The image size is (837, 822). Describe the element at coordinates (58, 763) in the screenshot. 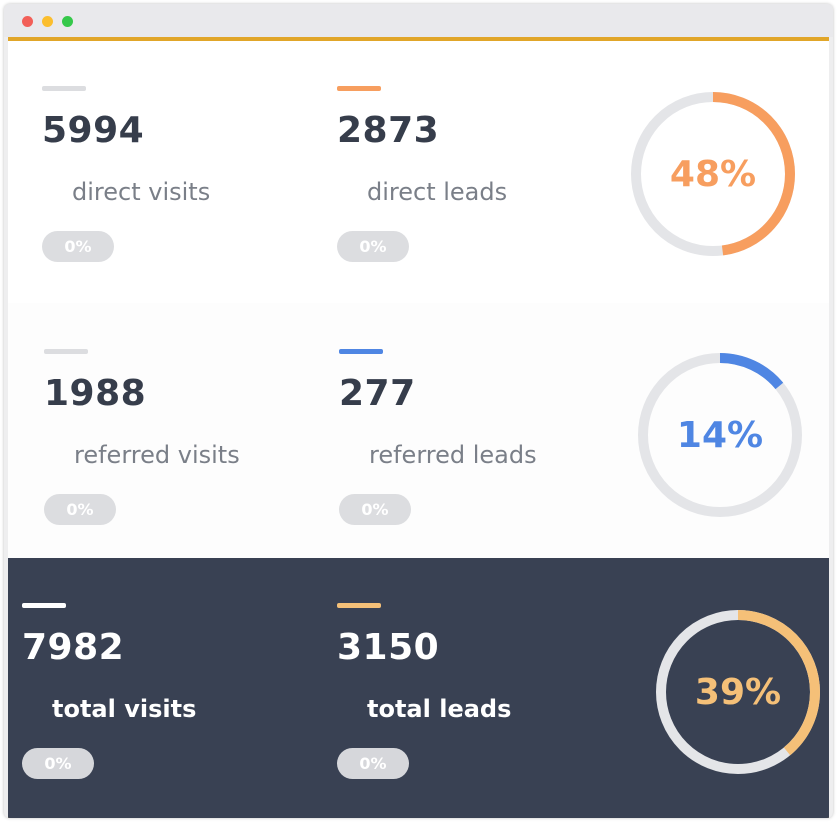

I see `total-visits-change-badge: 0%` at that location.